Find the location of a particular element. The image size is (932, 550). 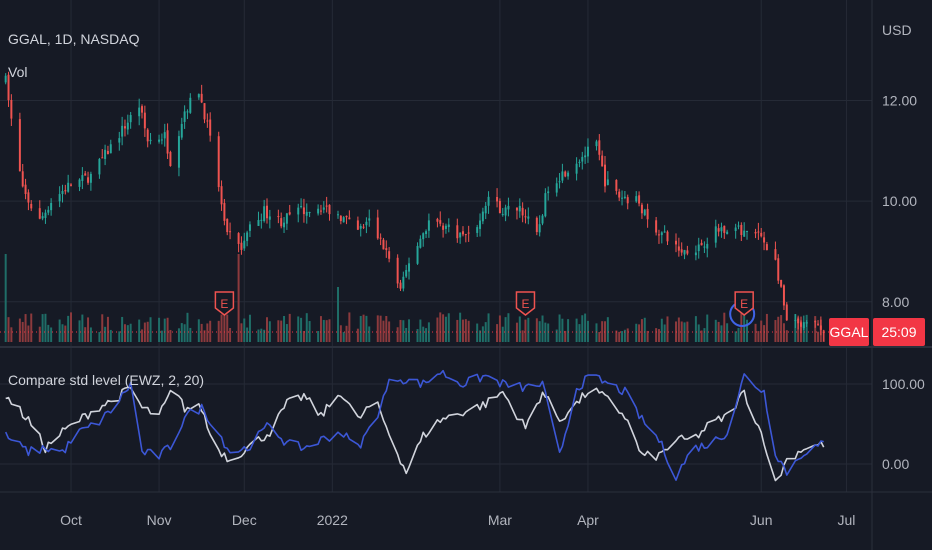

time-tick-label: Jul is located at coordinates (846, 520).